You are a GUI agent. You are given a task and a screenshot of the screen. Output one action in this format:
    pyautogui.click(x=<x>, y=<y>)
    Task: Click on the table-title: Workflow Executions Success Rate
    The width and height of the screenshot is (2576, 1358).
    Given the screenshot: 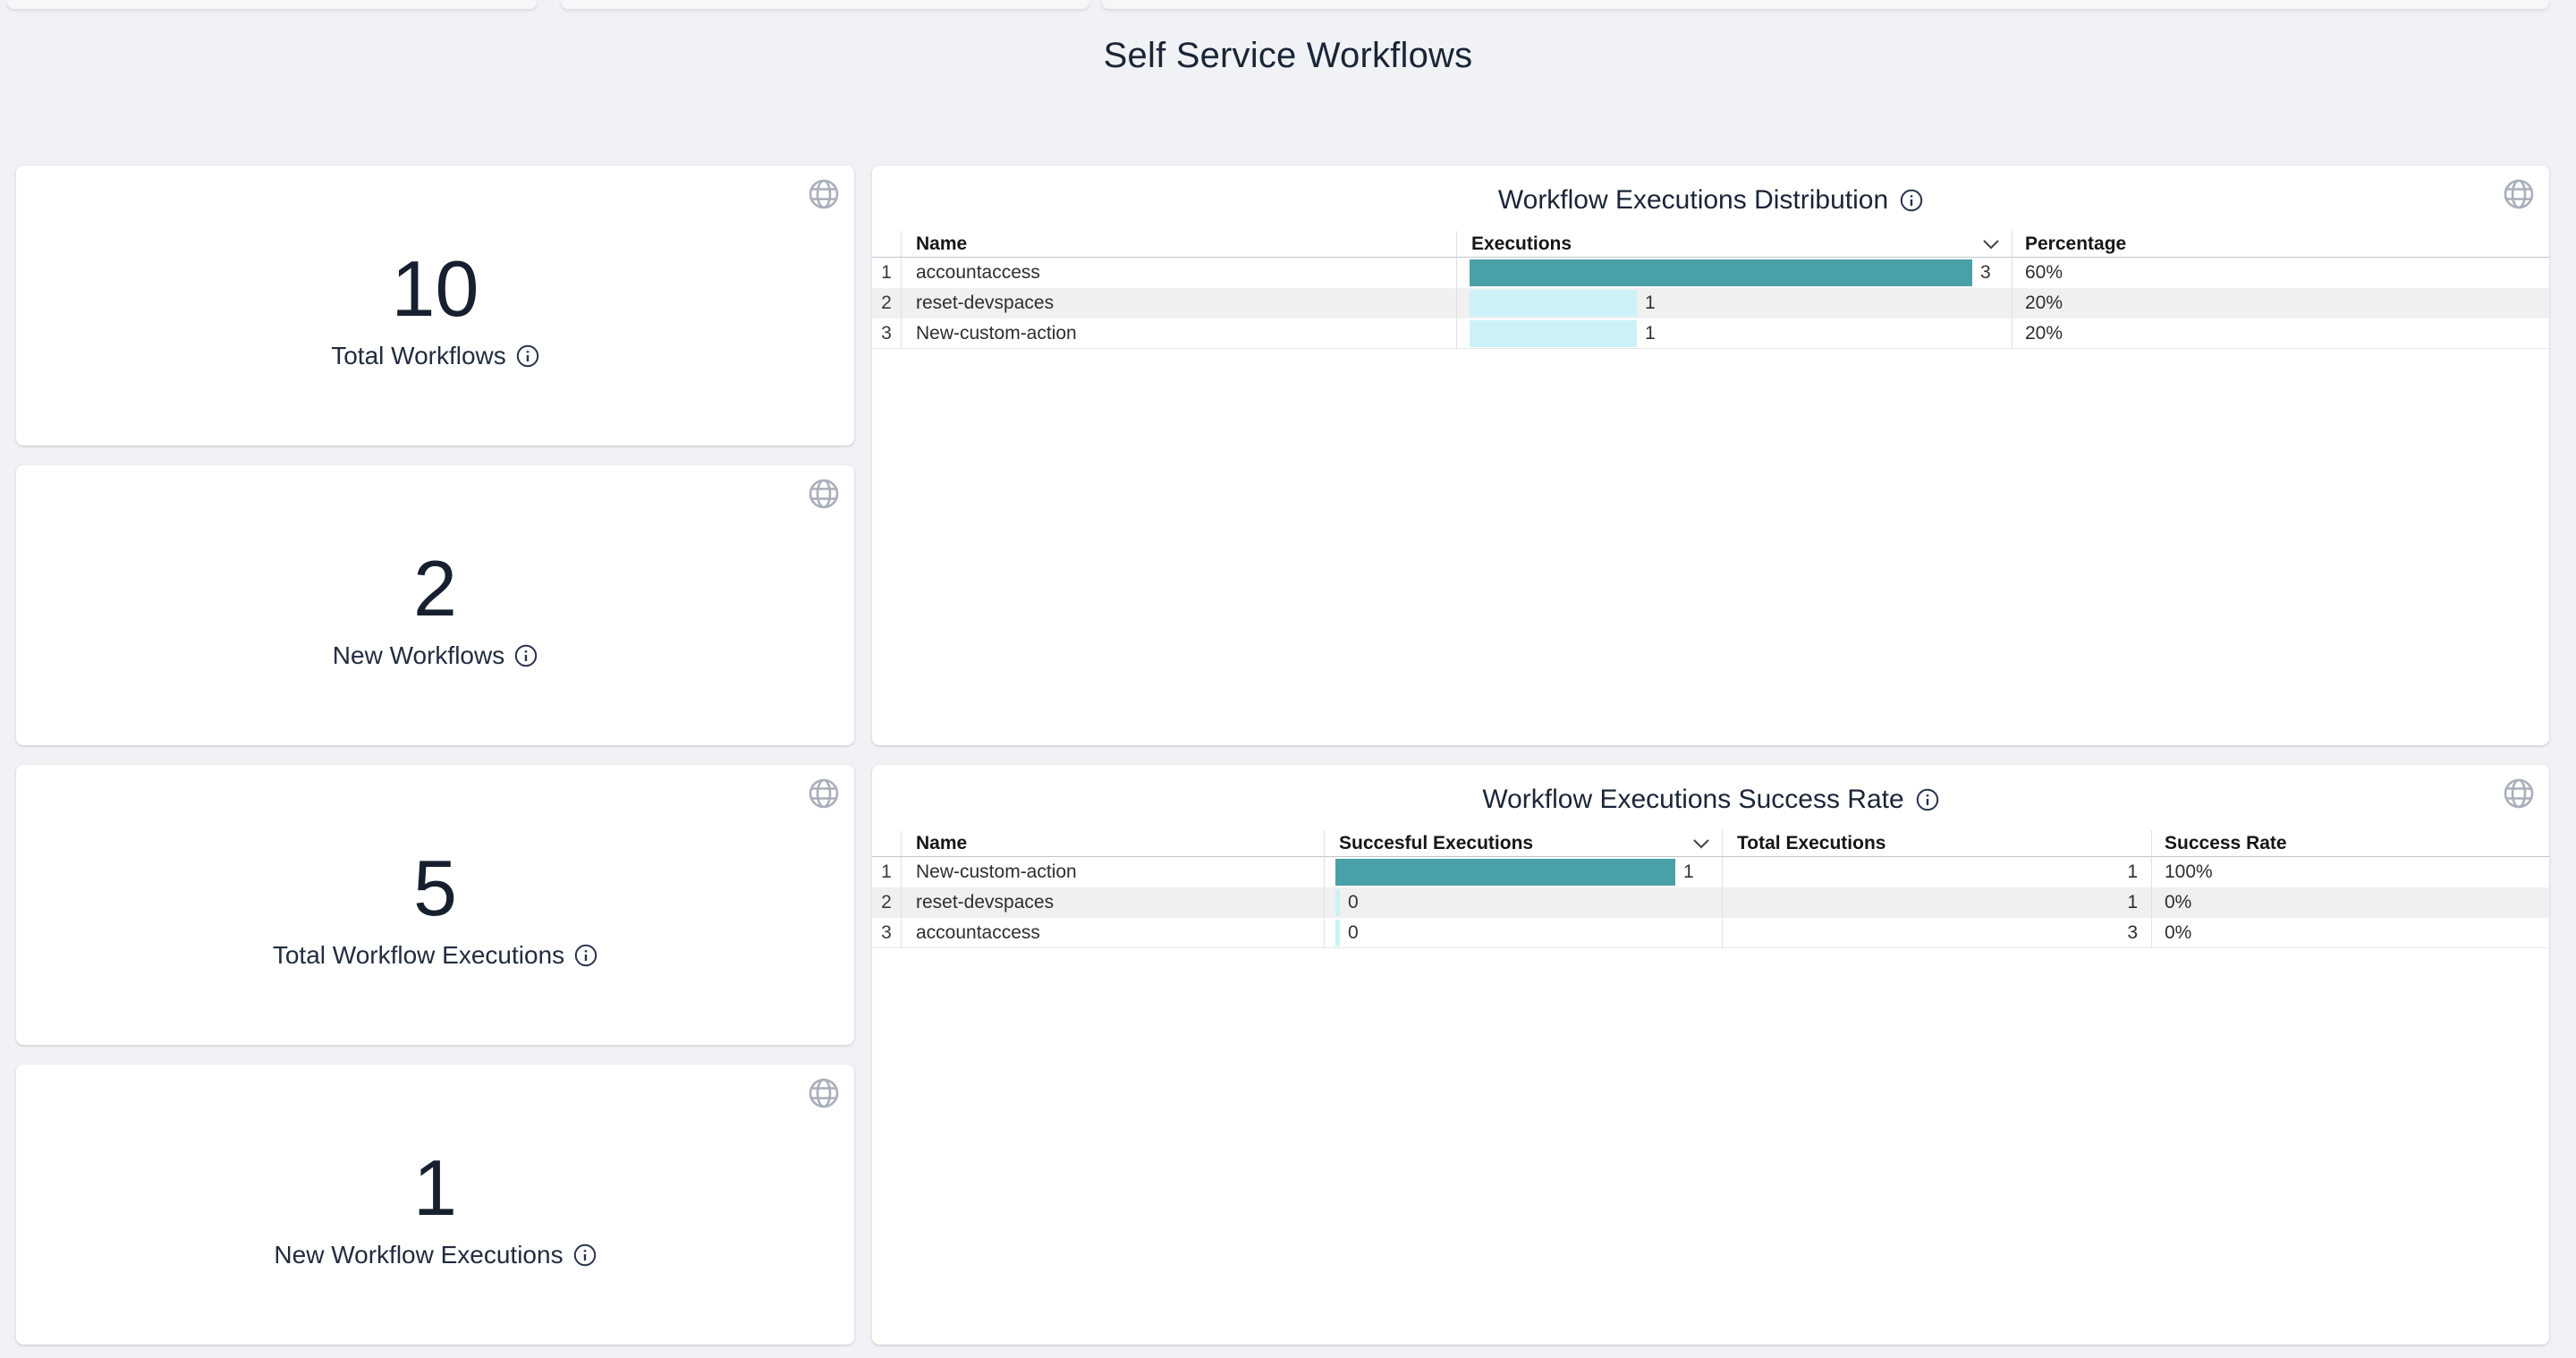 What is the action you would take?
    pyautogui.click(x=1710, y=800)
    